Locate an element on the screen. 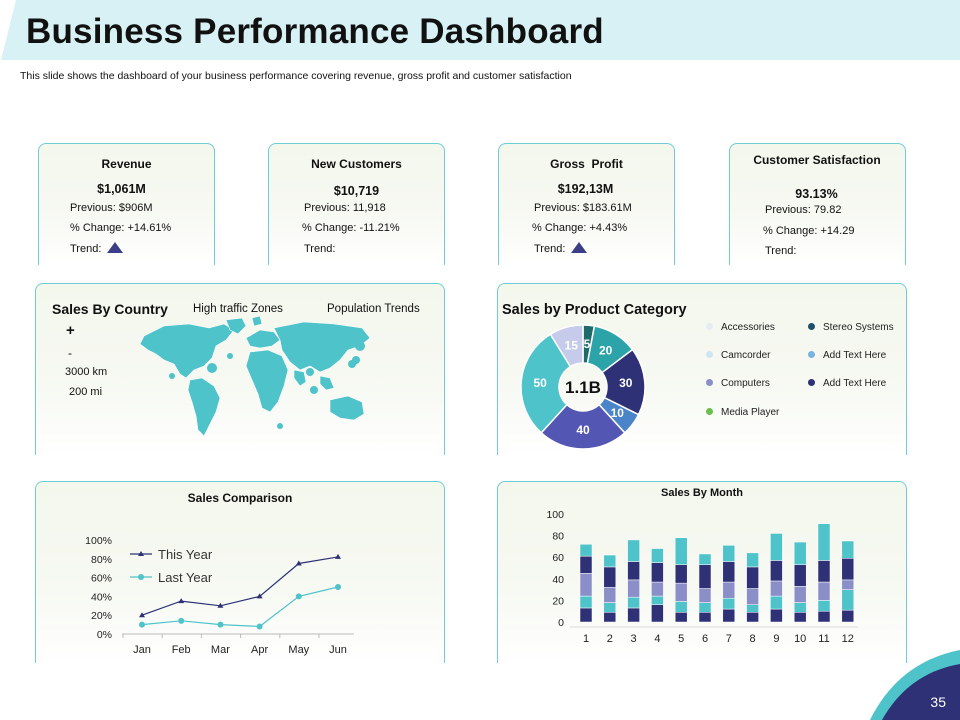 This screenshot has width=960, height=720. zoom-in-button: + is located at coordinates (70, 330).